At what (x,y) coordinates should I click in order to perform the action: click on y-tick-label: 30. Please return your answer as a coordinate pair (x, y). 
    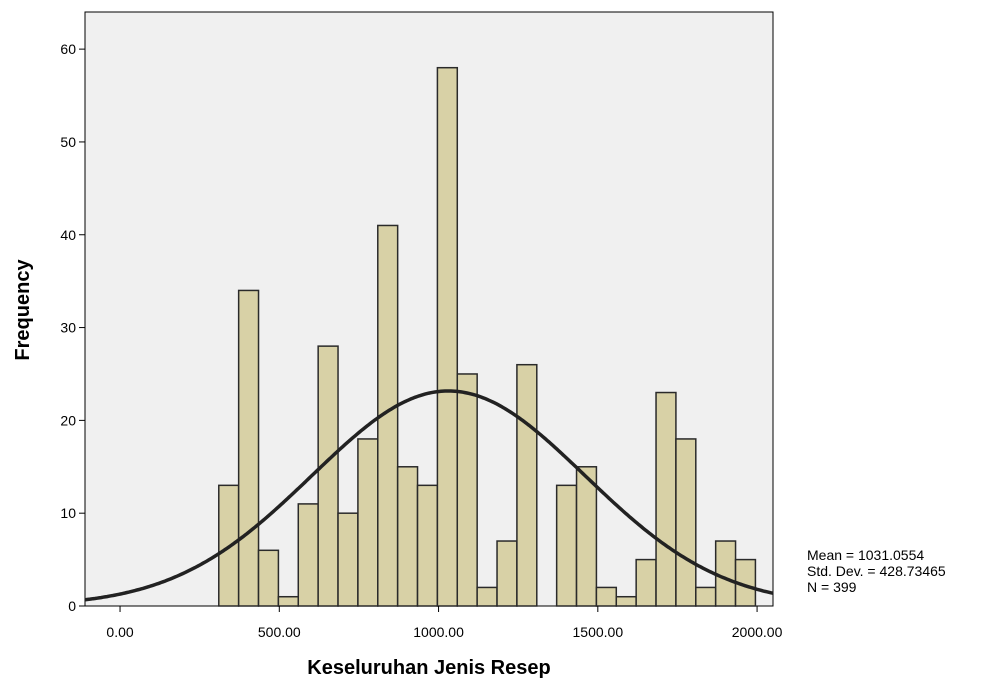
    Looking at the image, I should click on (68, 328).